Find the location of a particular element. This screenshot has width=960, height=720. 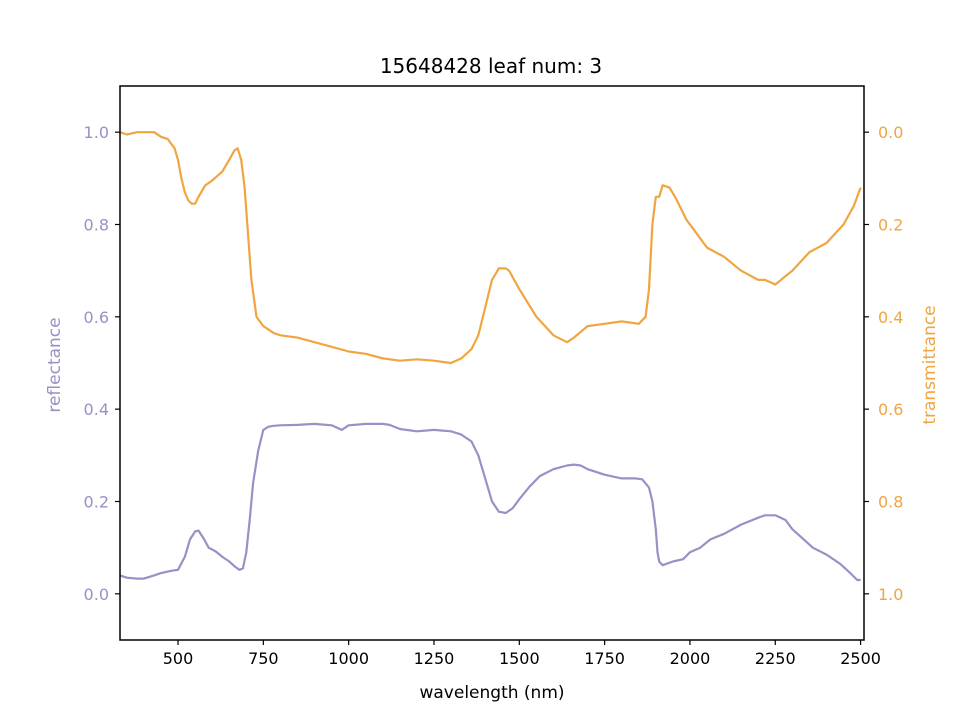

x-tick-label: 2000 is located at coordinates (690, 658).